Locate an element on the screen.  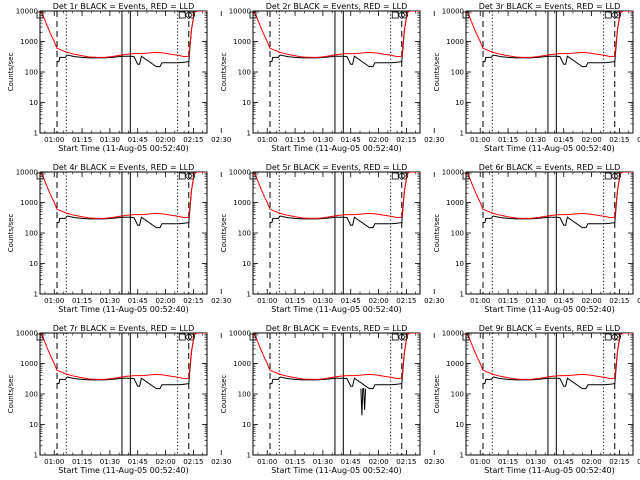
panel-title: Det 9r BLACK = Events, RED = LLD is located at coordinates (550, 328).